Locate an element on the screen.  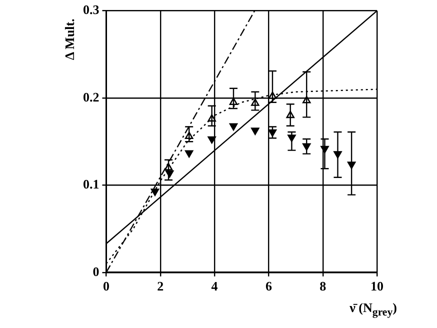
y-tick-label: 0.2 is located at coordinates (91, 96).